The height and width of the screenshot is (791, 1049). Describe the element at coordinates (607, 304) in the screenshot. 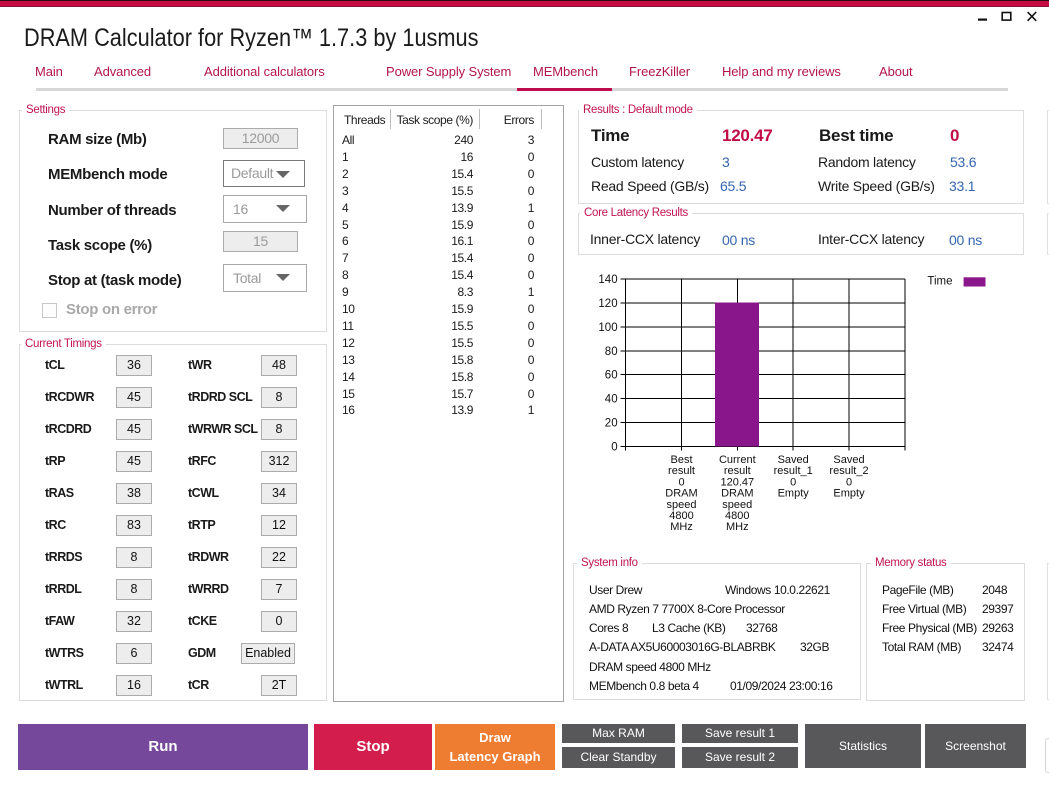

I see `svg-text: 120` at that location.